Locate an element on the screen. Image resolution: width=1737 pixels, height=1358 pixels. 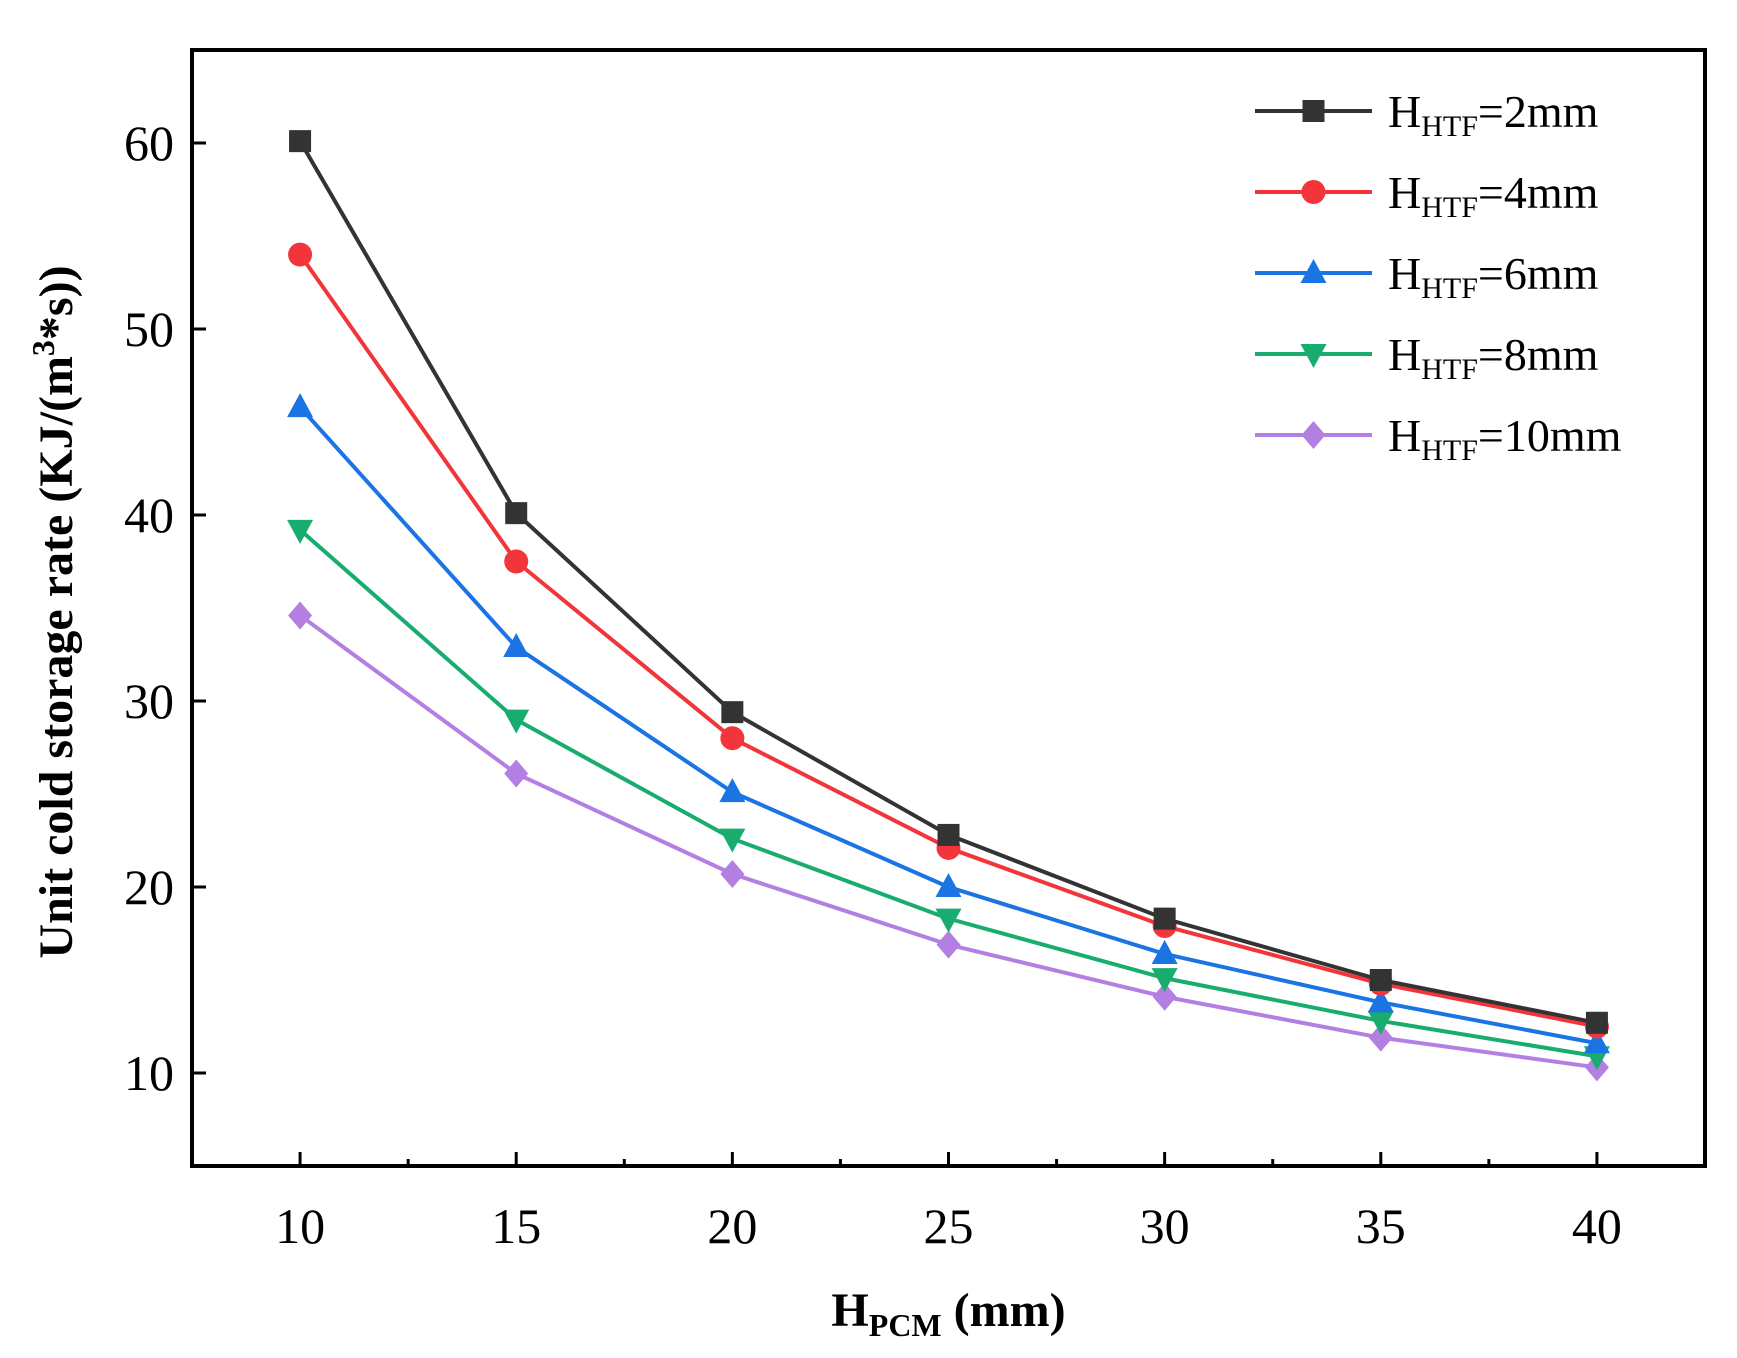
x-tick-label: 10 is located at coordinates (300, 1226).